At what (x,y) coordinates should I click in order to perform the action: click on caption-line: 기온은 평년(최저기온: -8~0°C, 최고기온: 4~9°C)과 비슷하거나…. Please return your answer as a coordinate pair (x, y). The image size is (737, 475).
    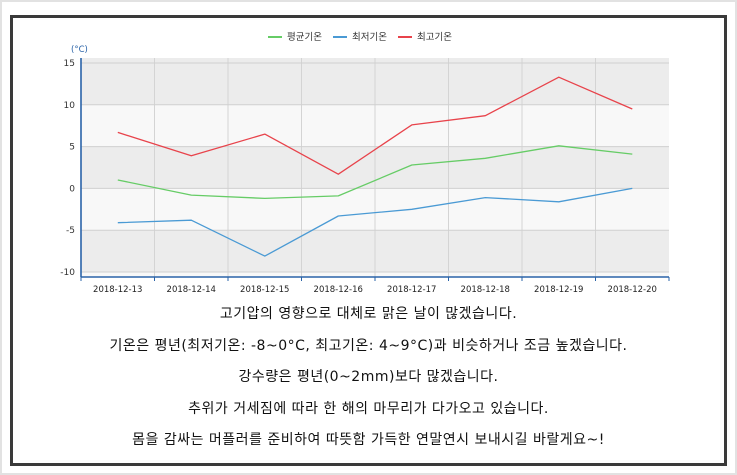
    Looking at the image, I should click on (368, 345).